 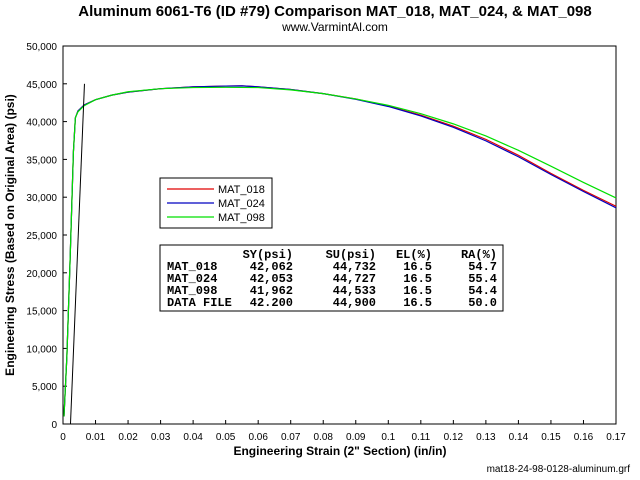 What do you see at coordinates (486, 437) in the screenshot?
I see `x-tick-label: 0.13` at bounding box center [486, 437].